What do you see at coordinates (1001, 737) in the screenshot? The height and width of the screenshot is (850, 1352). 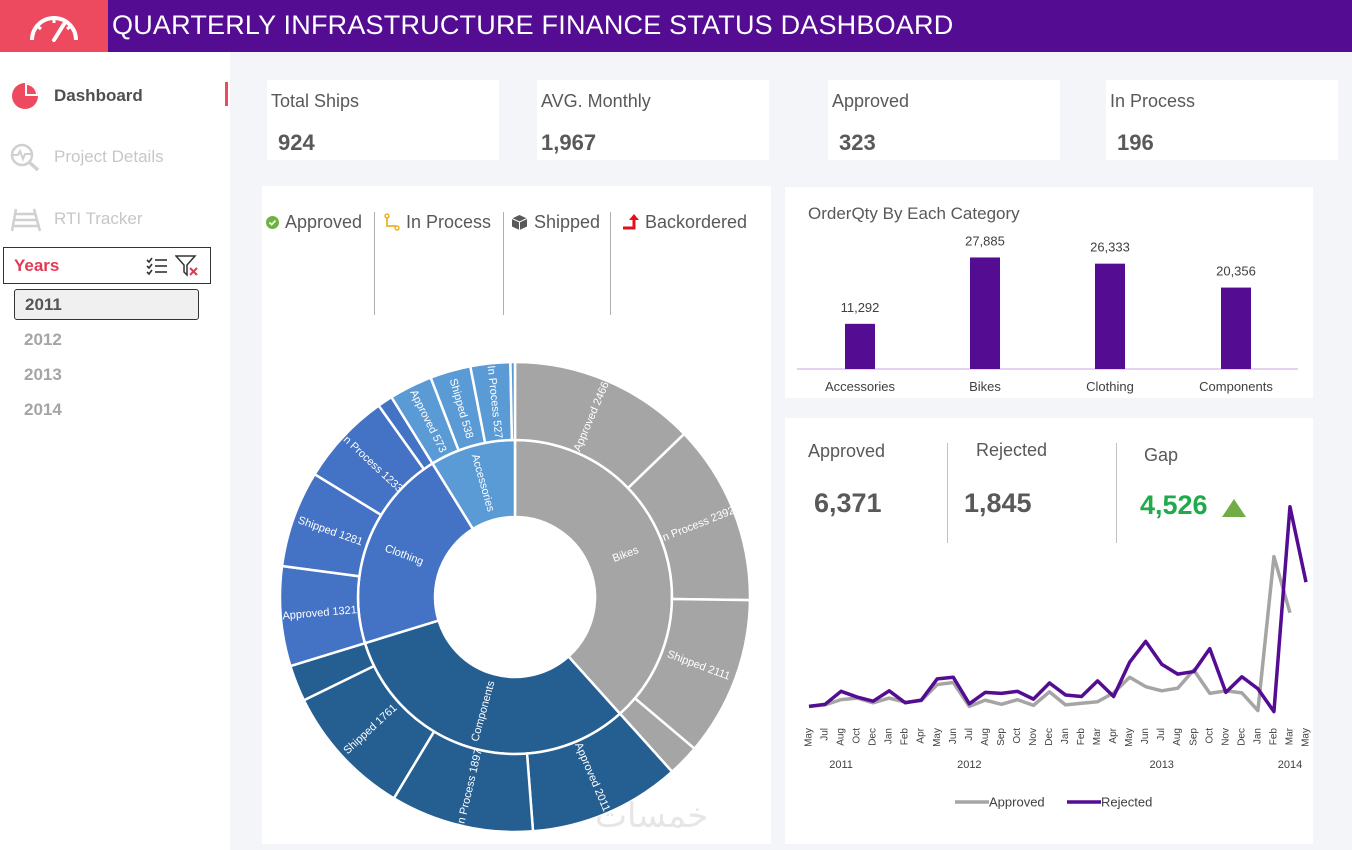 I see `x-month-label: Sep` at bounding box center [1001, 737].